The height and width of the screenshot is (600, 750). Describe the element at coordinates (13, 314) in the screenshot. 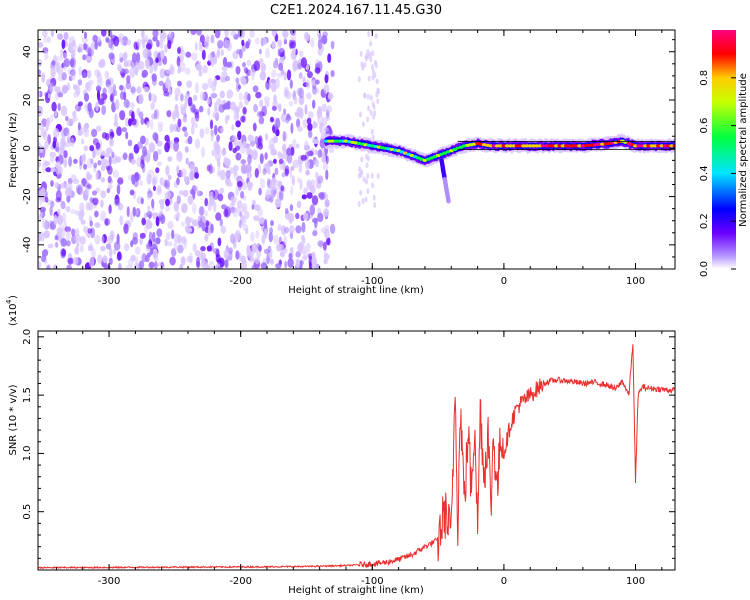

I see `snr-multiplier-base: (x10` at that location.